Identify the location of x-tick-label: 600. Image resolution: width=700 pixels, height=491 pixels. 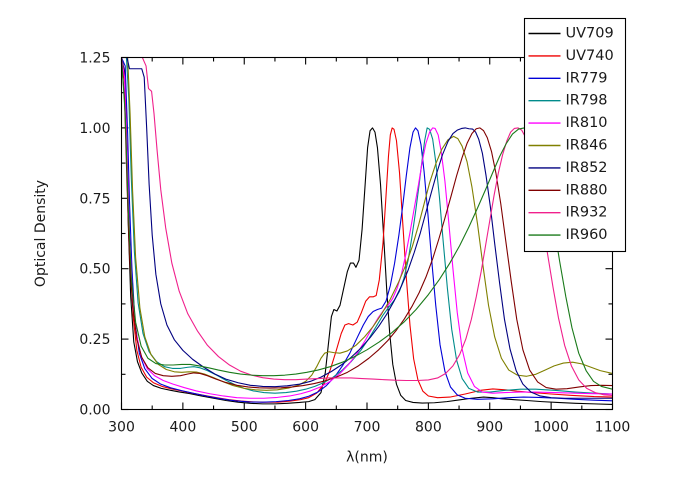
(305, 428).